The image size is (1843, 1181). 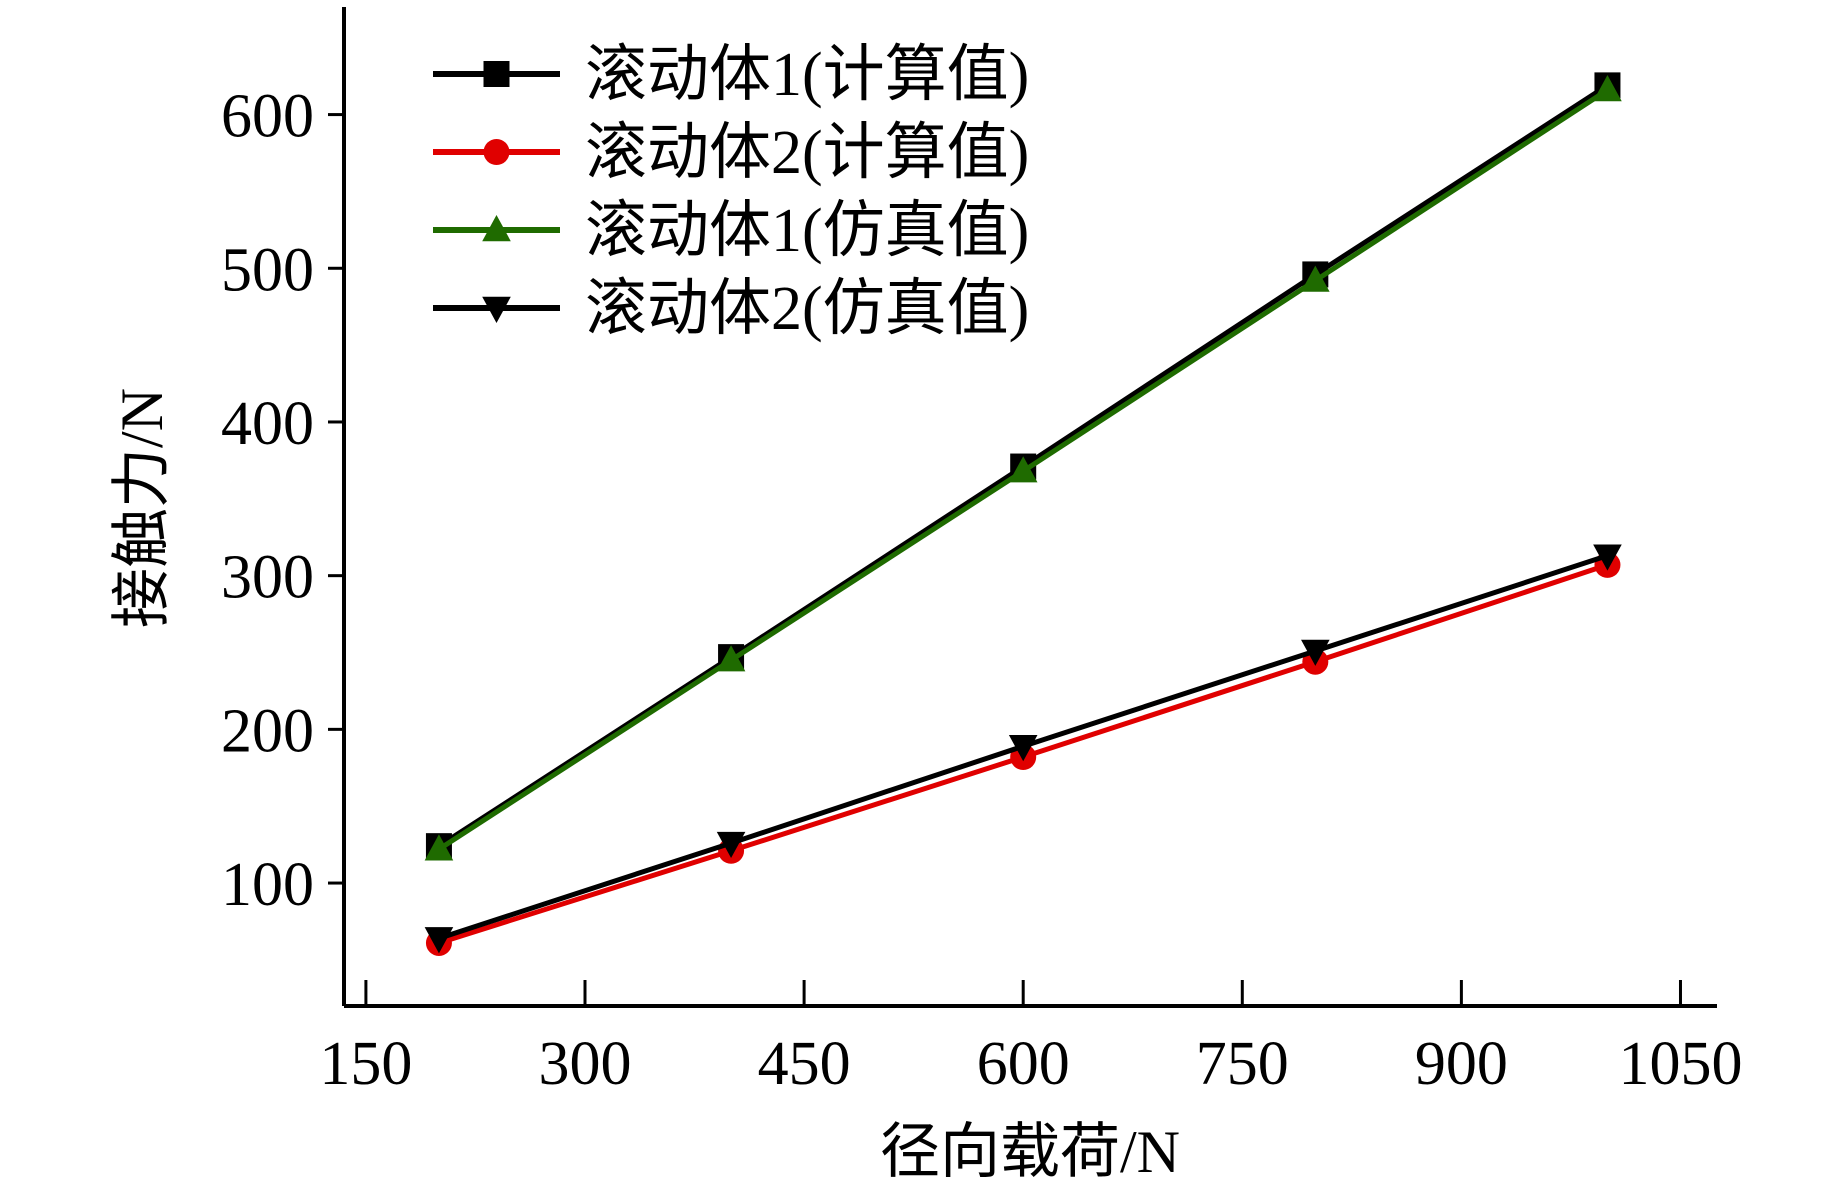 I want to click on x-tick-label: 1050, so click(x=1680, y=1064).